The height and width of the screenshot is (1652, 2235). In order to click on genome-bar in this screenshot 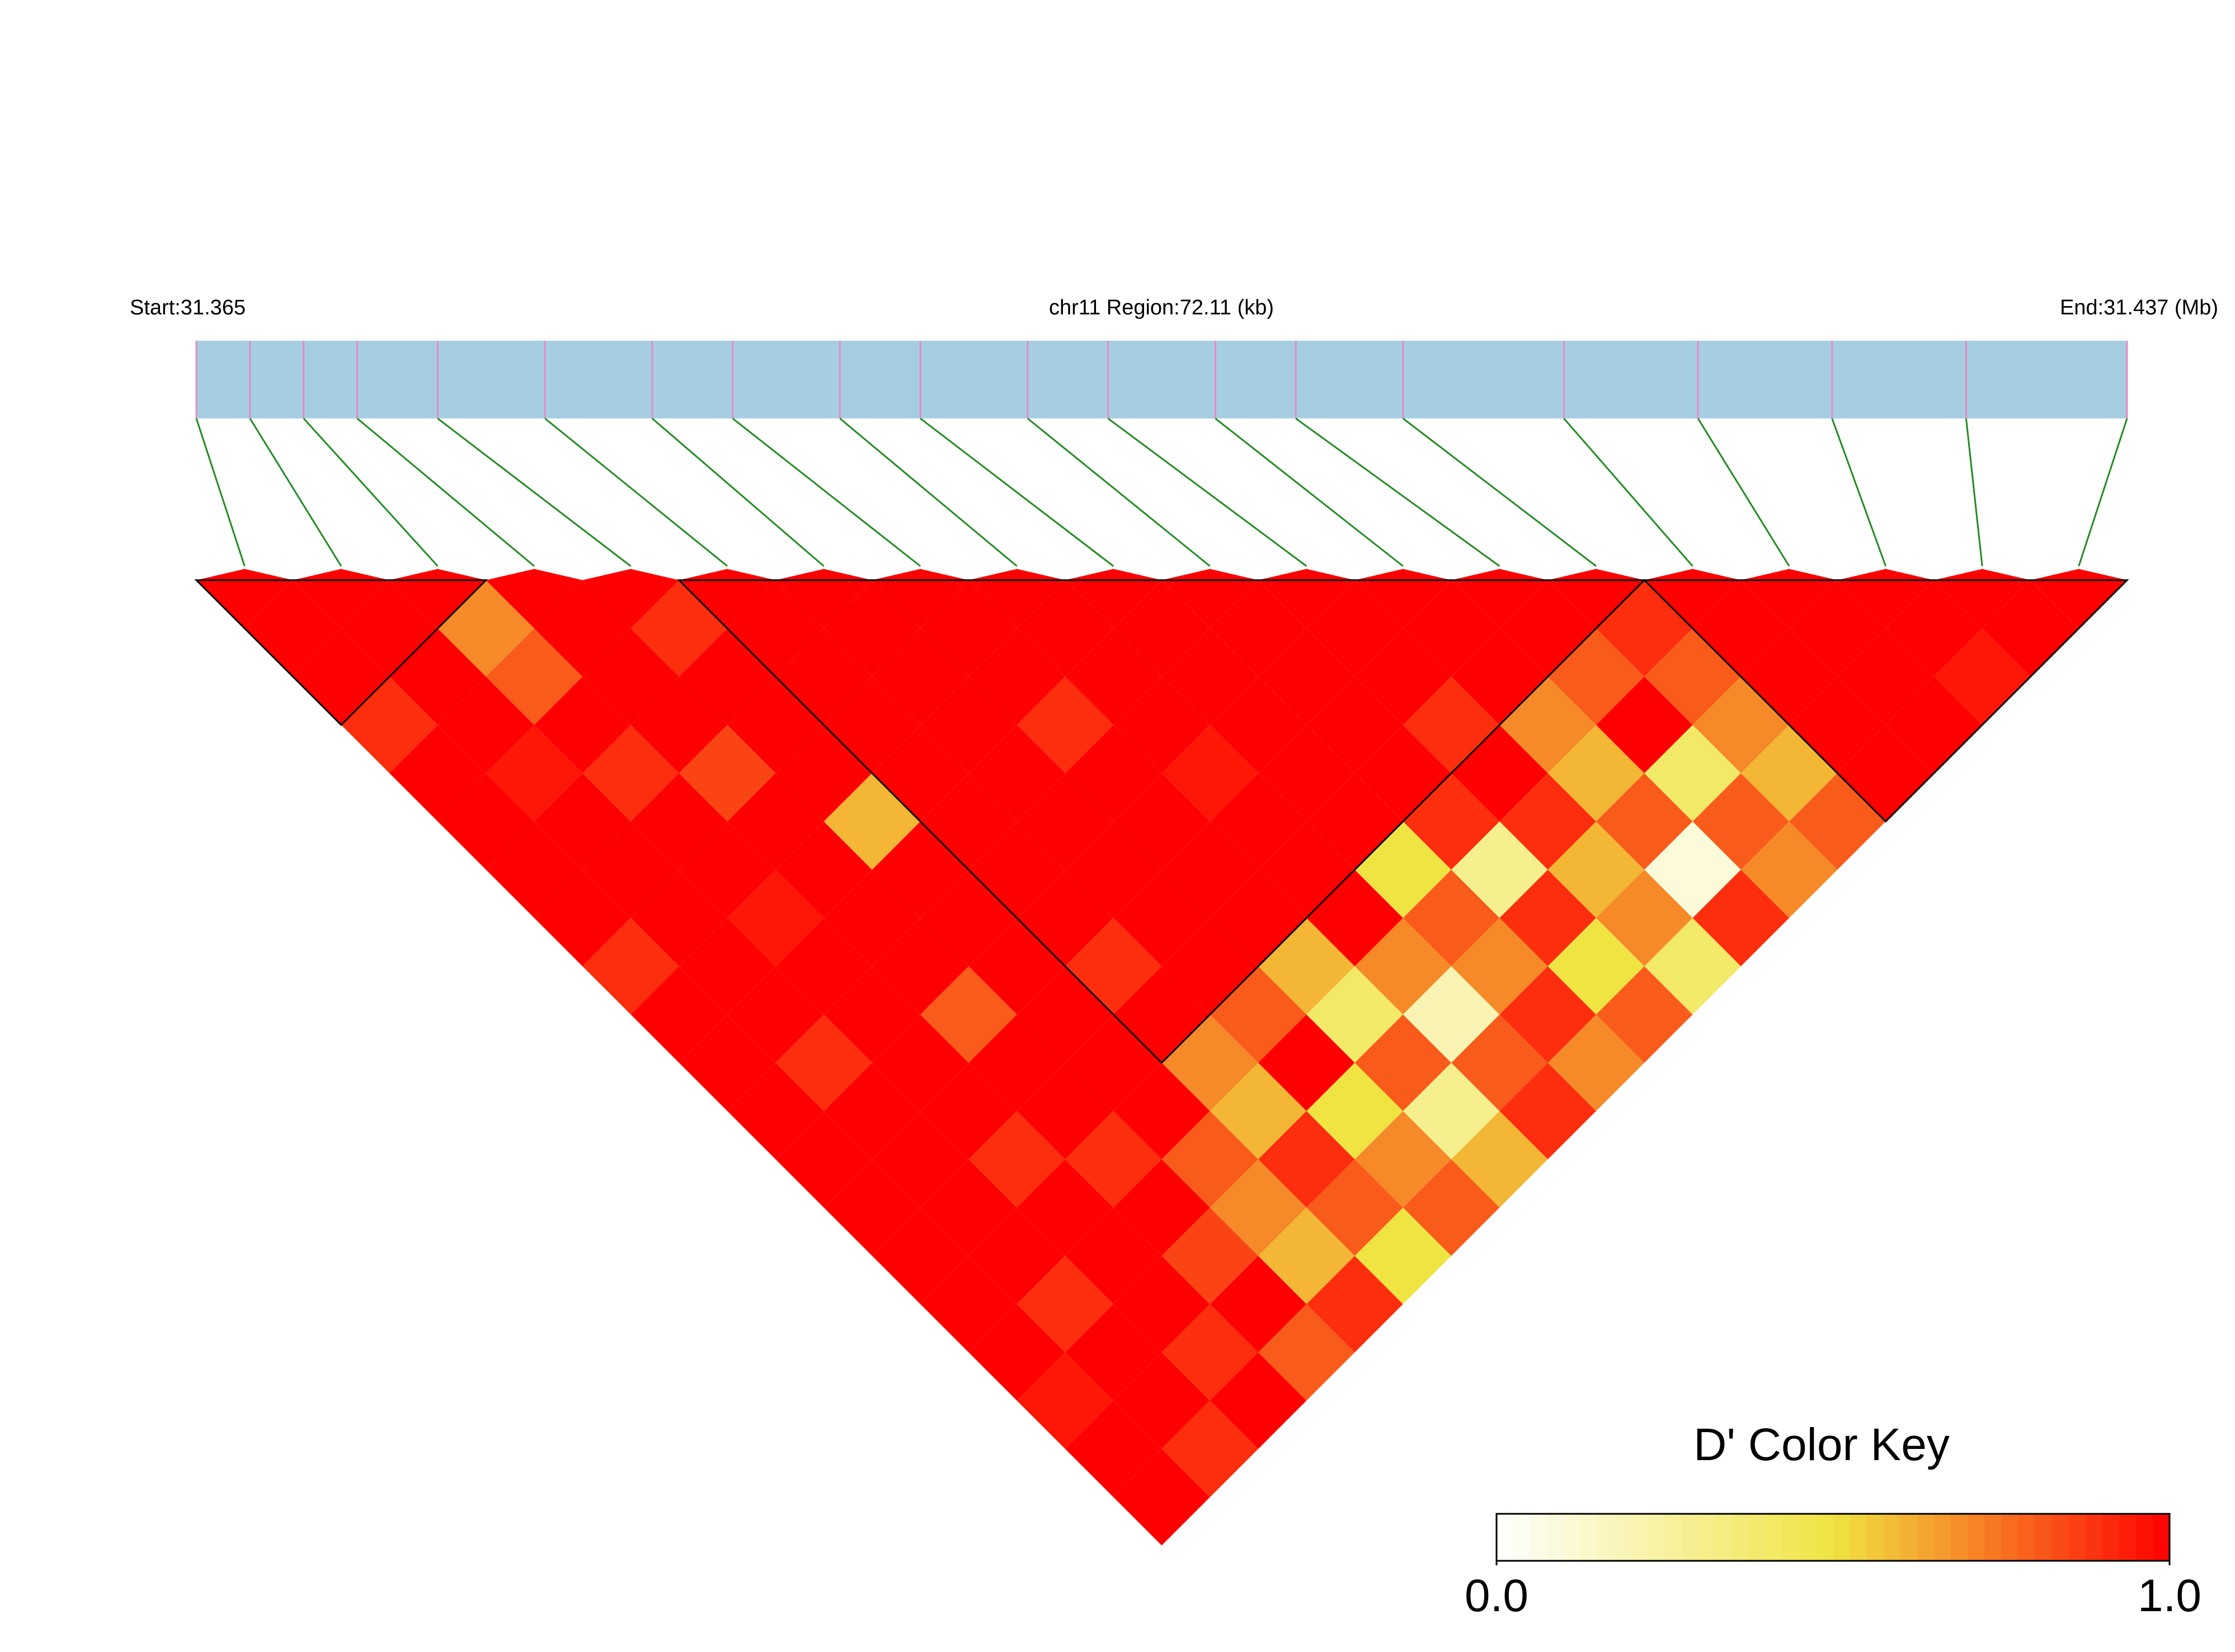, I will do `click(1161, 379)`.